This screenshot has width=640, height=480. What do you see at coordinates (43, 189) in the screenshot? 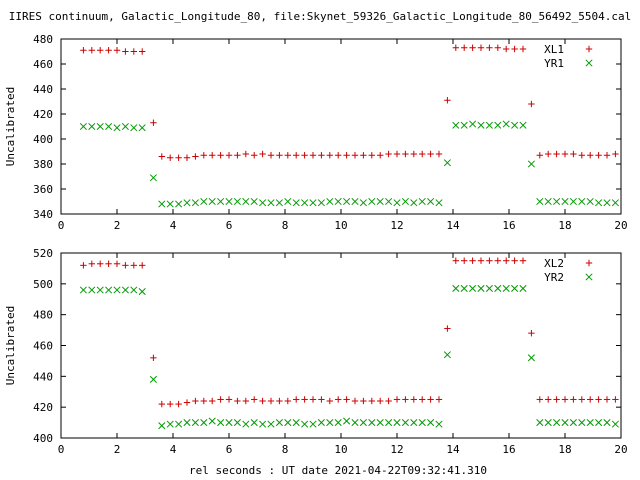
I see `y-tick-label: 360` at bounding box center [43, 189].